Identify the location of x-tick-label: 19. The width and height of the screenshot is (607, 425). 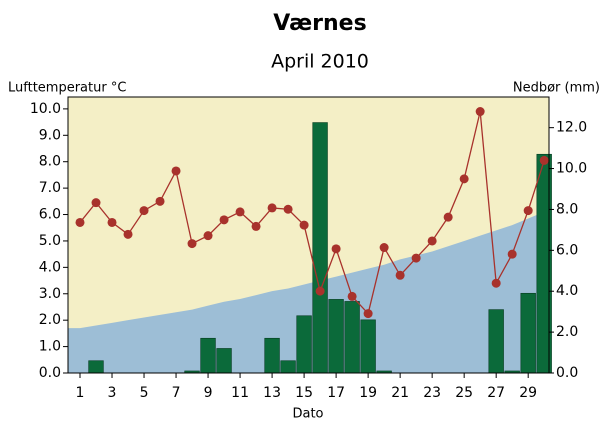
(368, 393).